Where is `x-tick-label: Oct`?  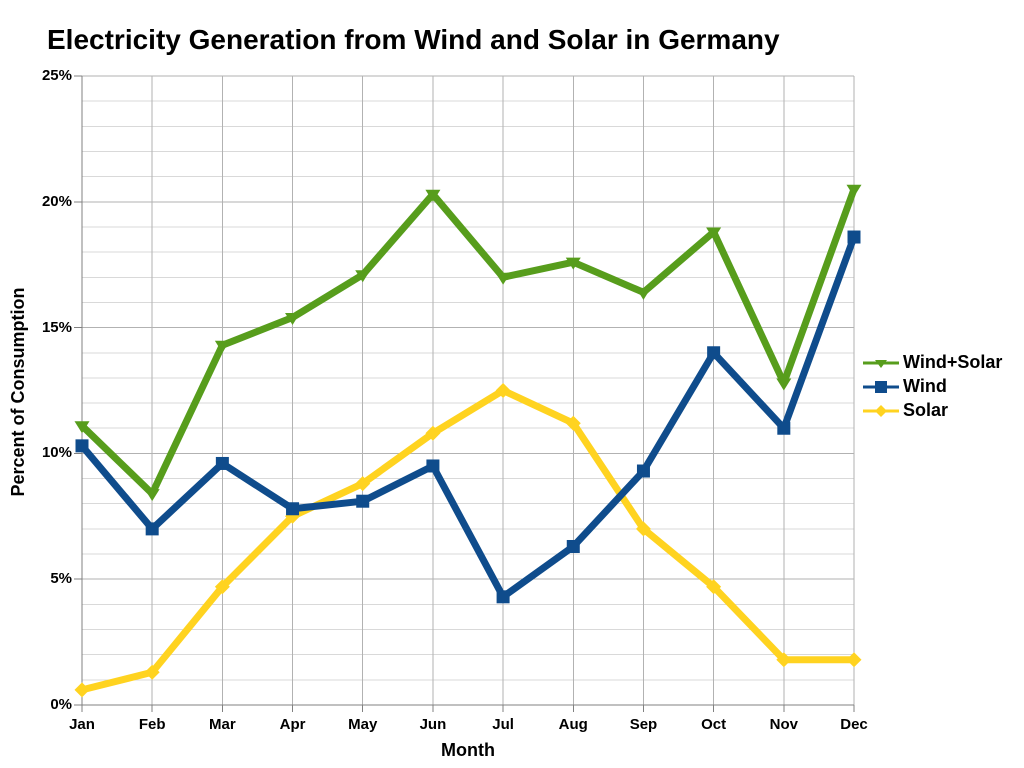
x-tick-label: Oct is located at coordinates (714, 724).